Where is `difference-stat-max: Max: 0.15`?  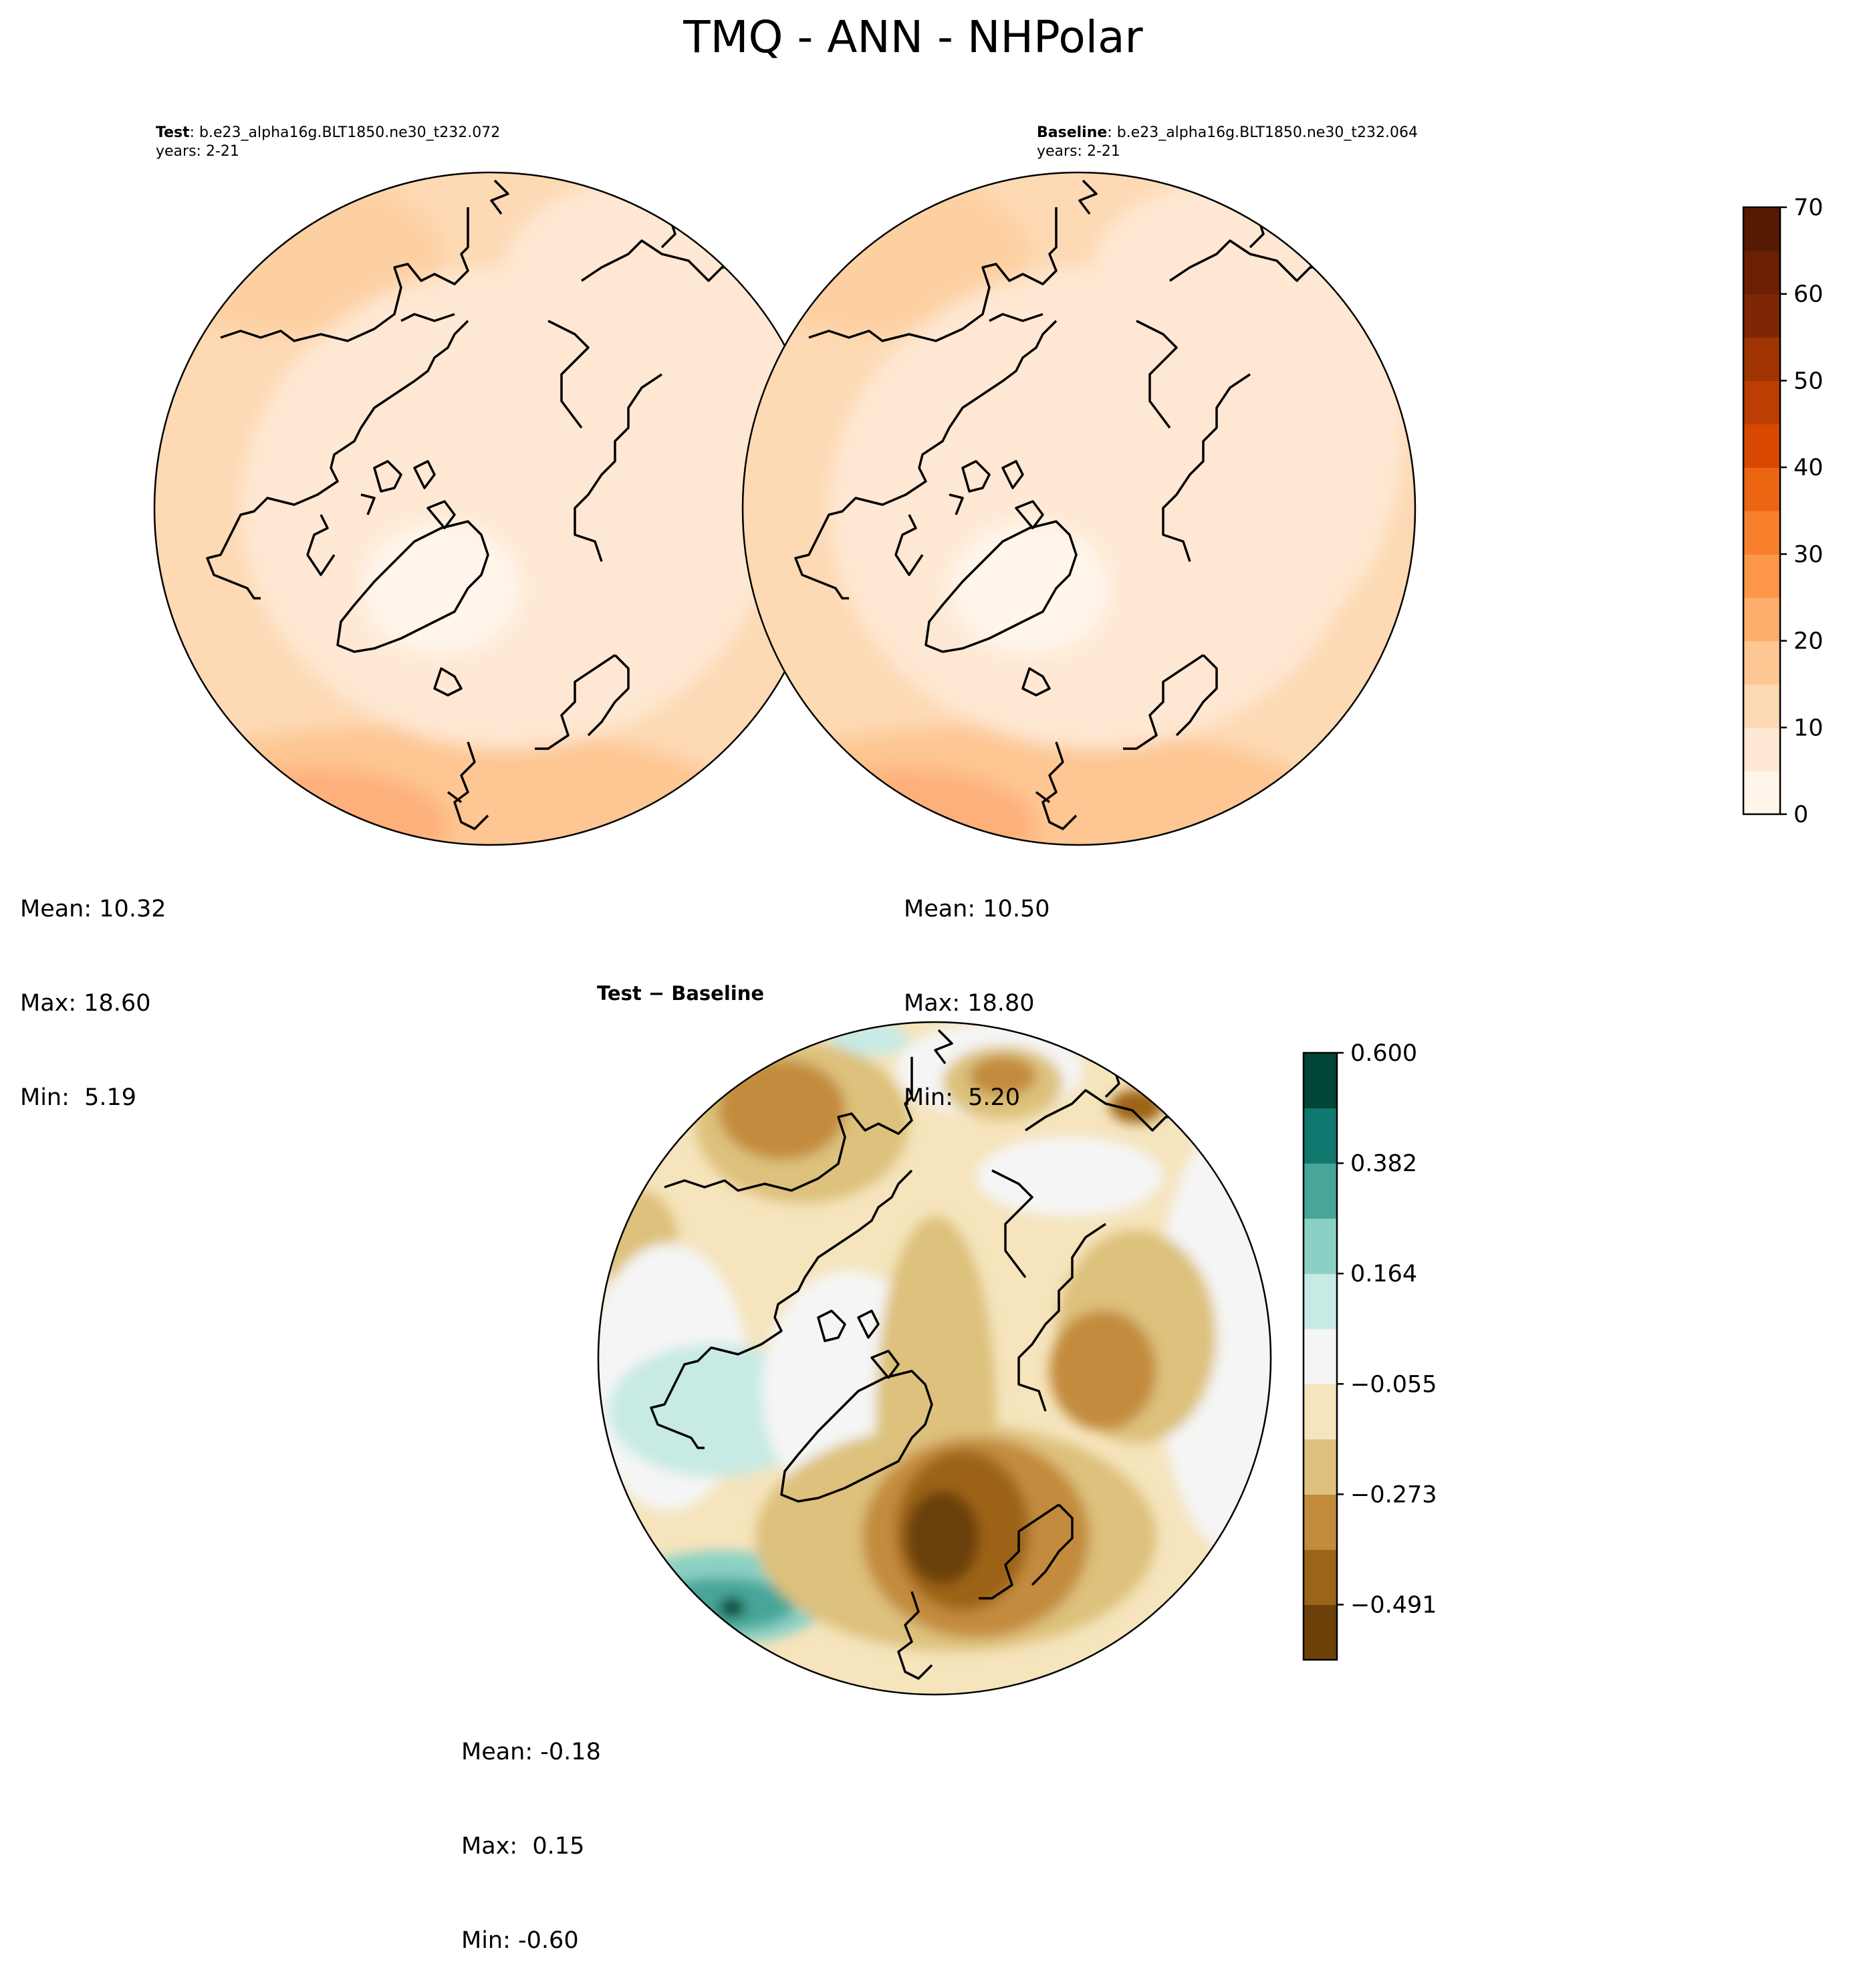 difference-stat-max: Max: 0.15 is located at coordinates (523, 1846).